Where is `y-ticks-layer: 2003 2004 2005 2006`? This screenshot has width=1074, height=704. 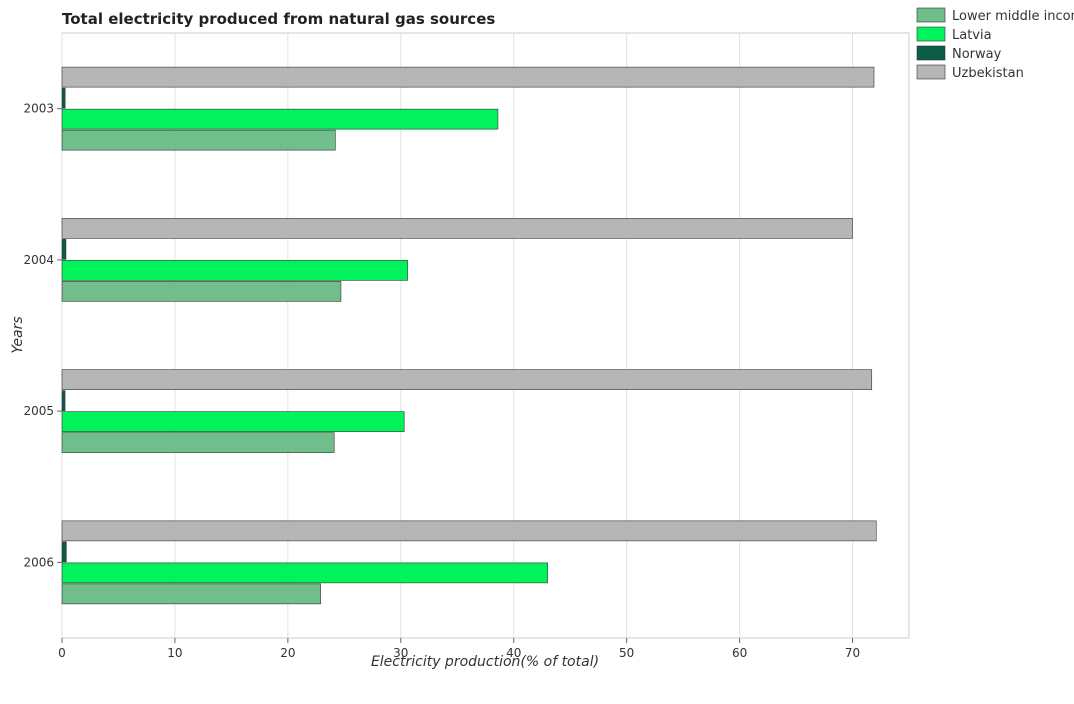
y-ticks-layer: 2003 2004 2005 2006 is located at coordinates (42, 335).